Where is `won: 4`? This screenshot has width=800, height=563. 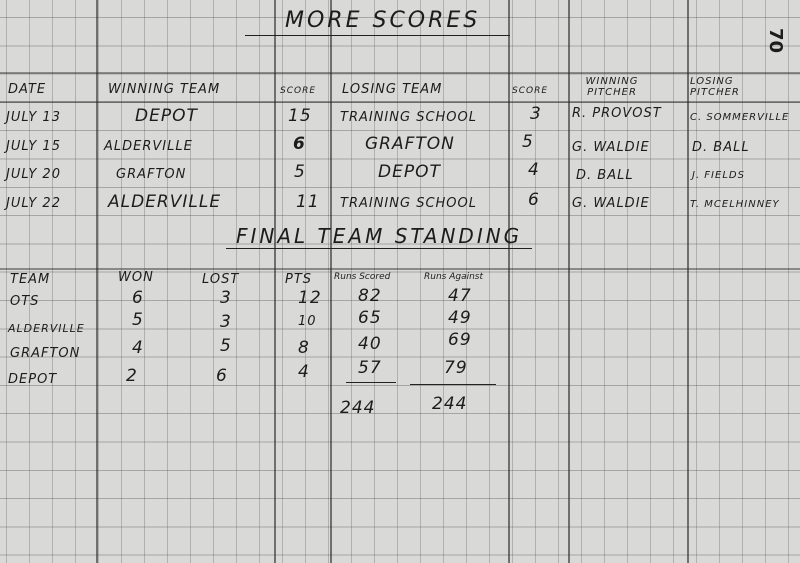
won: 4 is located at coordinates (138, 348).